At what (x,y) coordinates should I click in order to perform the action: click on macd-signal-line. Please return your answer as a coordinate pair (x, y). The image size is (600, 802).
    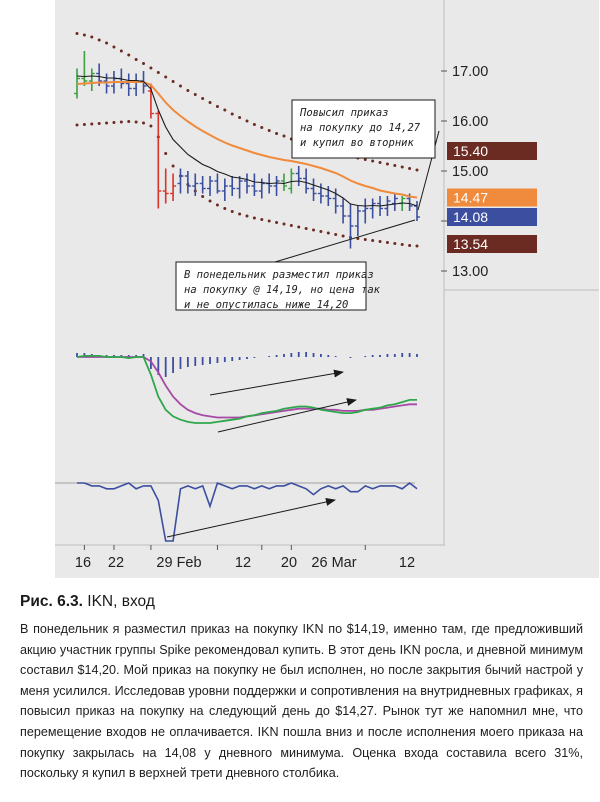
    Looking at the image, I should click on (247, 387).